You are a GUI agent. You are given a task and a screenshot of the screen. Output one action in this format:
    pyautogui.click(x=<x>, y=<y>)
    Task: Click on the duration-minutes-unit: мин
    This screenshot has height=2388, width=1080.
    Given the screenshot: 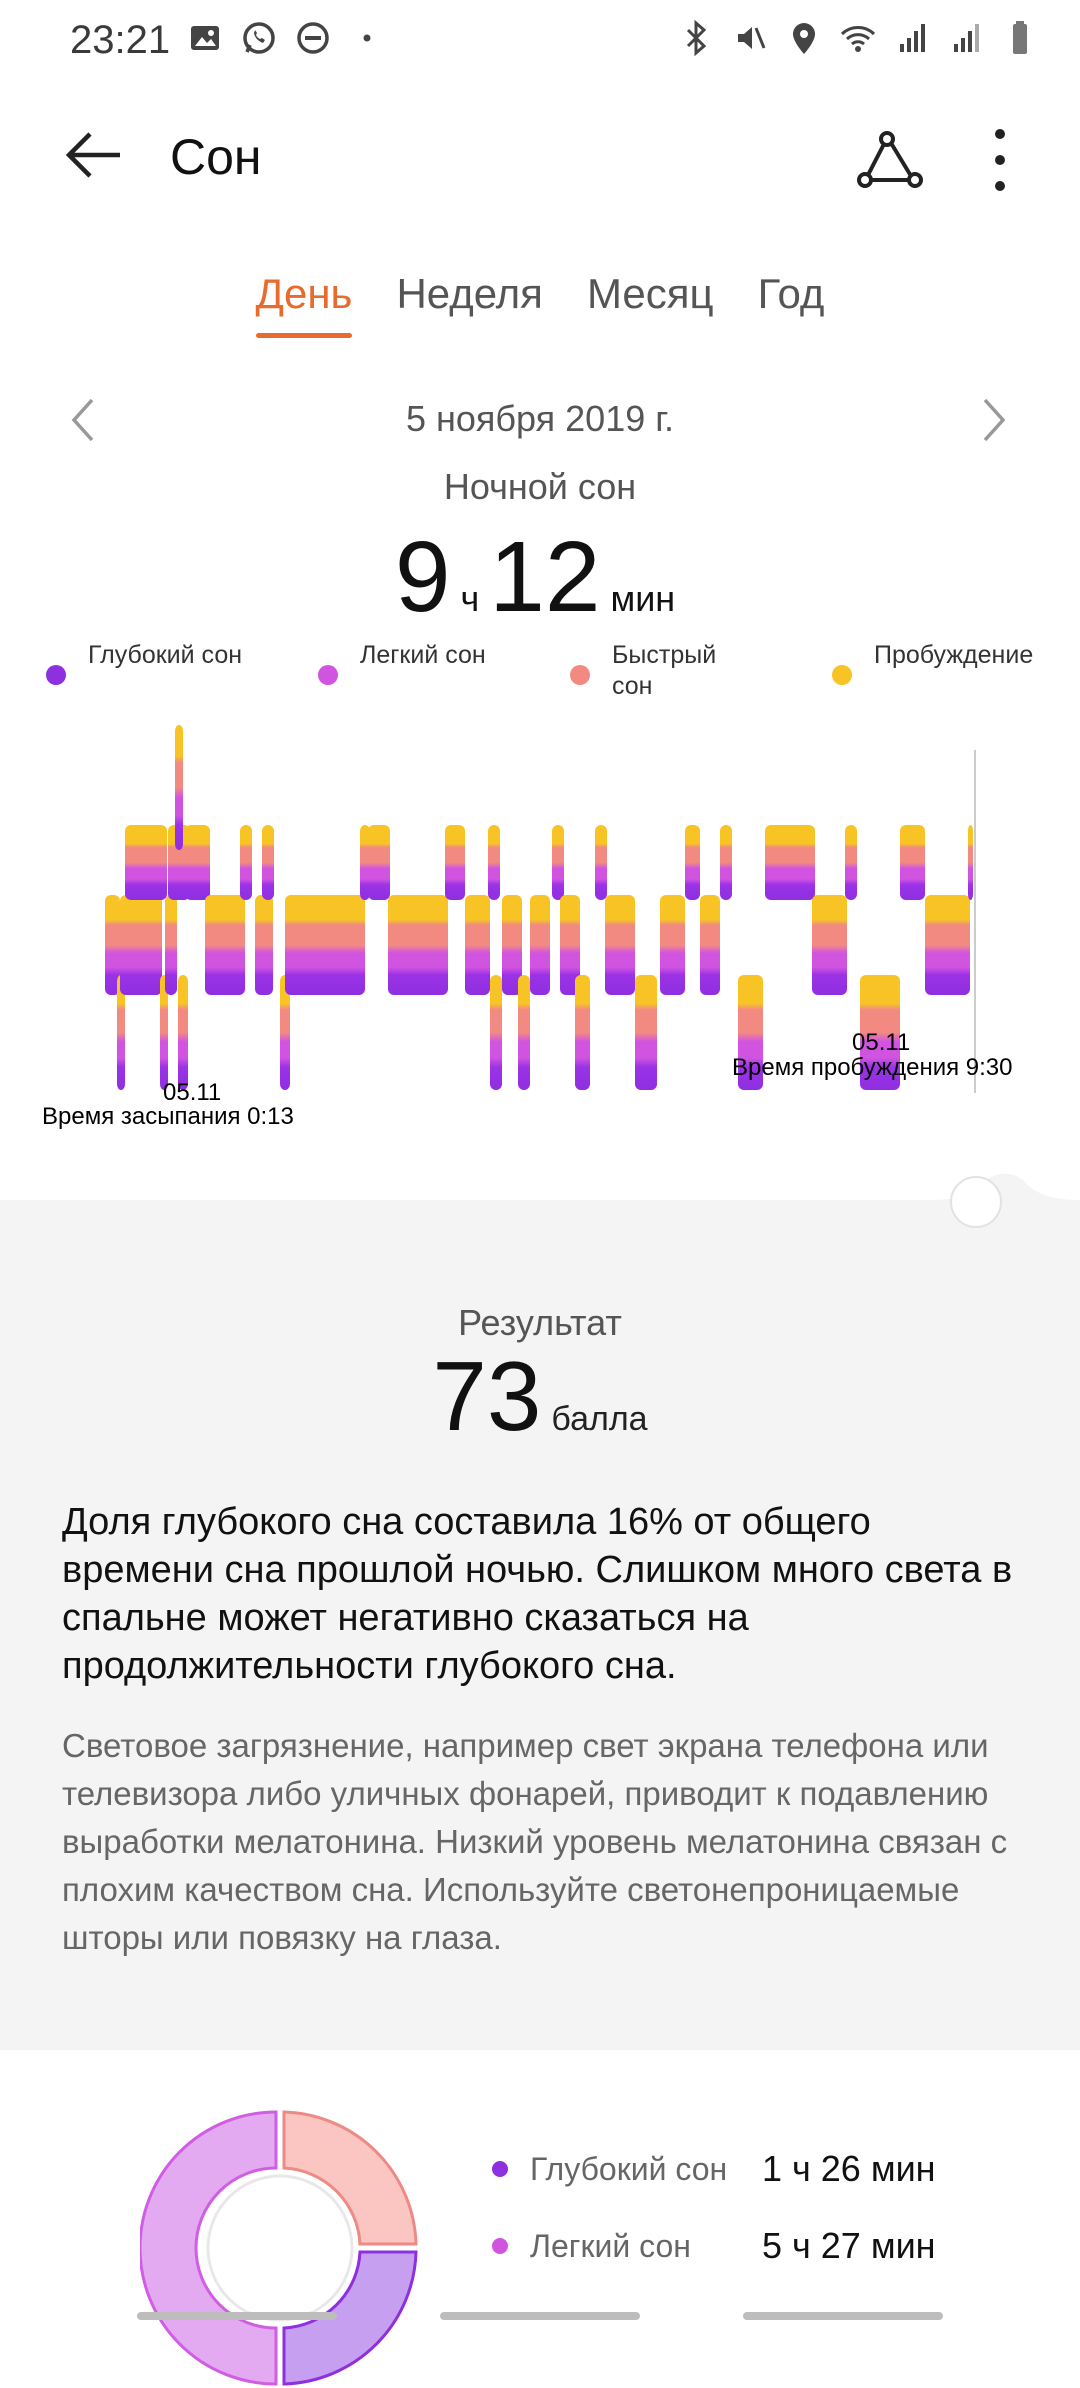 What is the action you would take?
    pyautogui.click(x=643, y=598)
    